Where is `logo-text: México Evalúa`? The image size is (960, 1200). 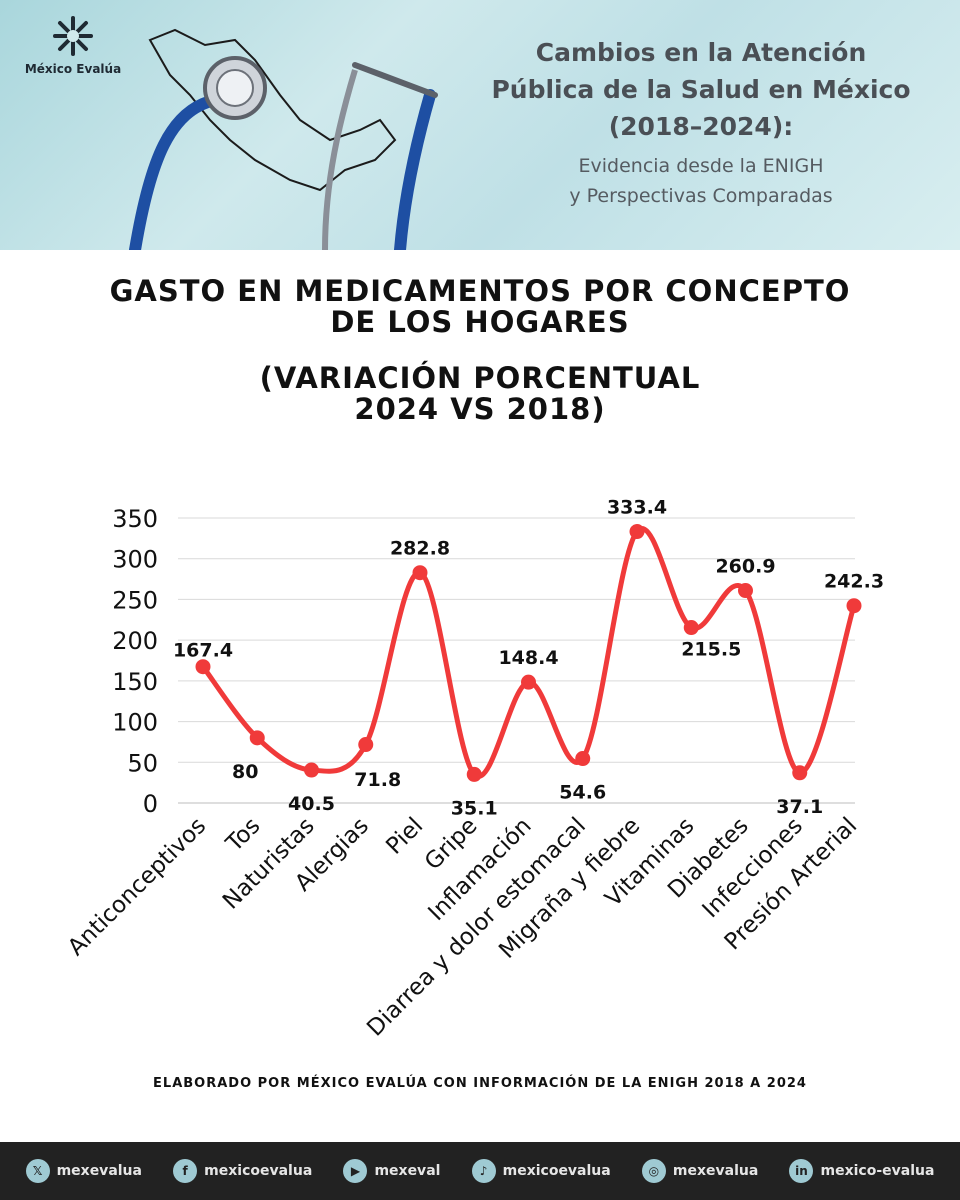
logo-text: México Evalúa is located at coordinates (73, 69).